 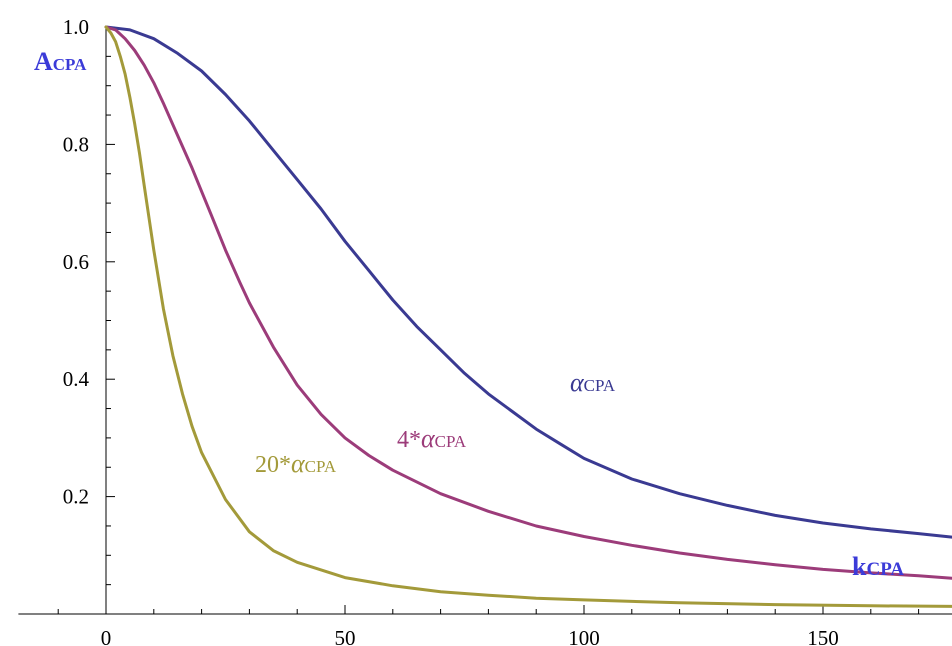 I want to click on y-tick-label: 0.6, so click(x=76, y=262).